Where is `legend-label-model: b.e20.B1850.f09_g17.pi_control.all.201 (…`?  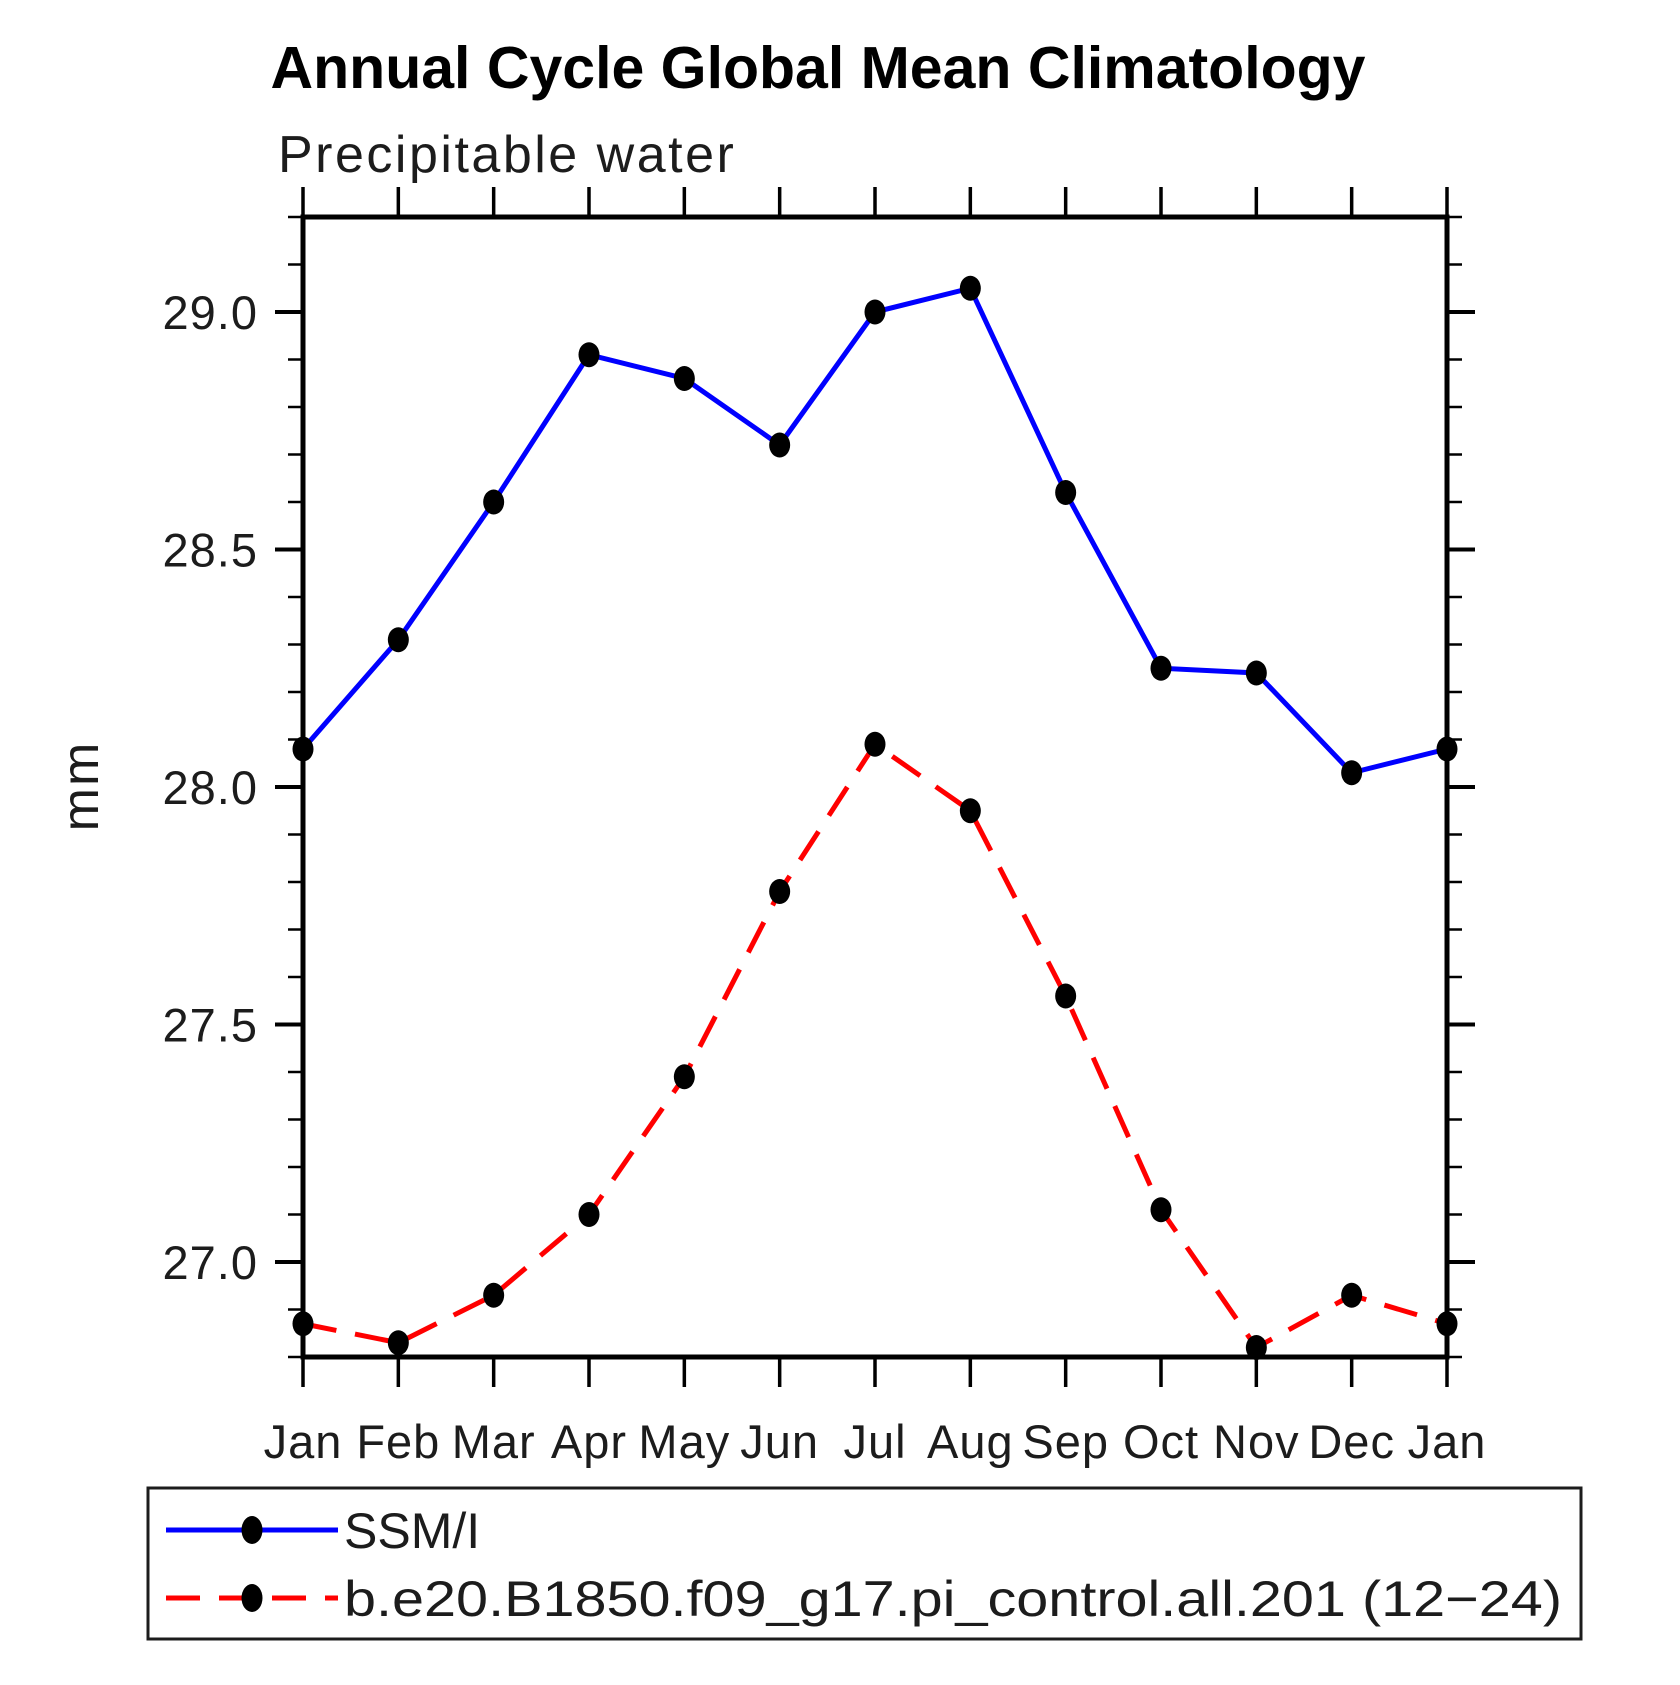 legend-label-model: b.e20.B1850.f09_g17.pi_control.all.201 (… is located at coordinates (953, 1599).